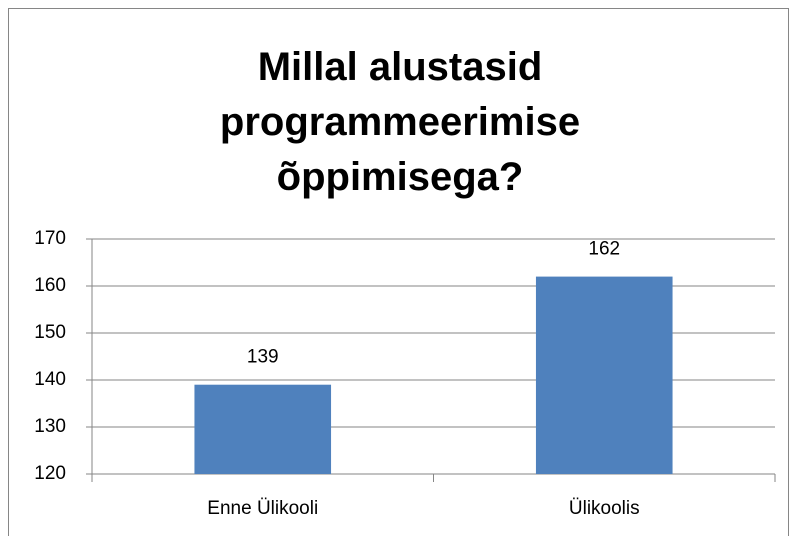  What do you see at coordinates (50, 379) in the screenshot?
I see `y-tick-label: 140` at bounding box center [50, 379].